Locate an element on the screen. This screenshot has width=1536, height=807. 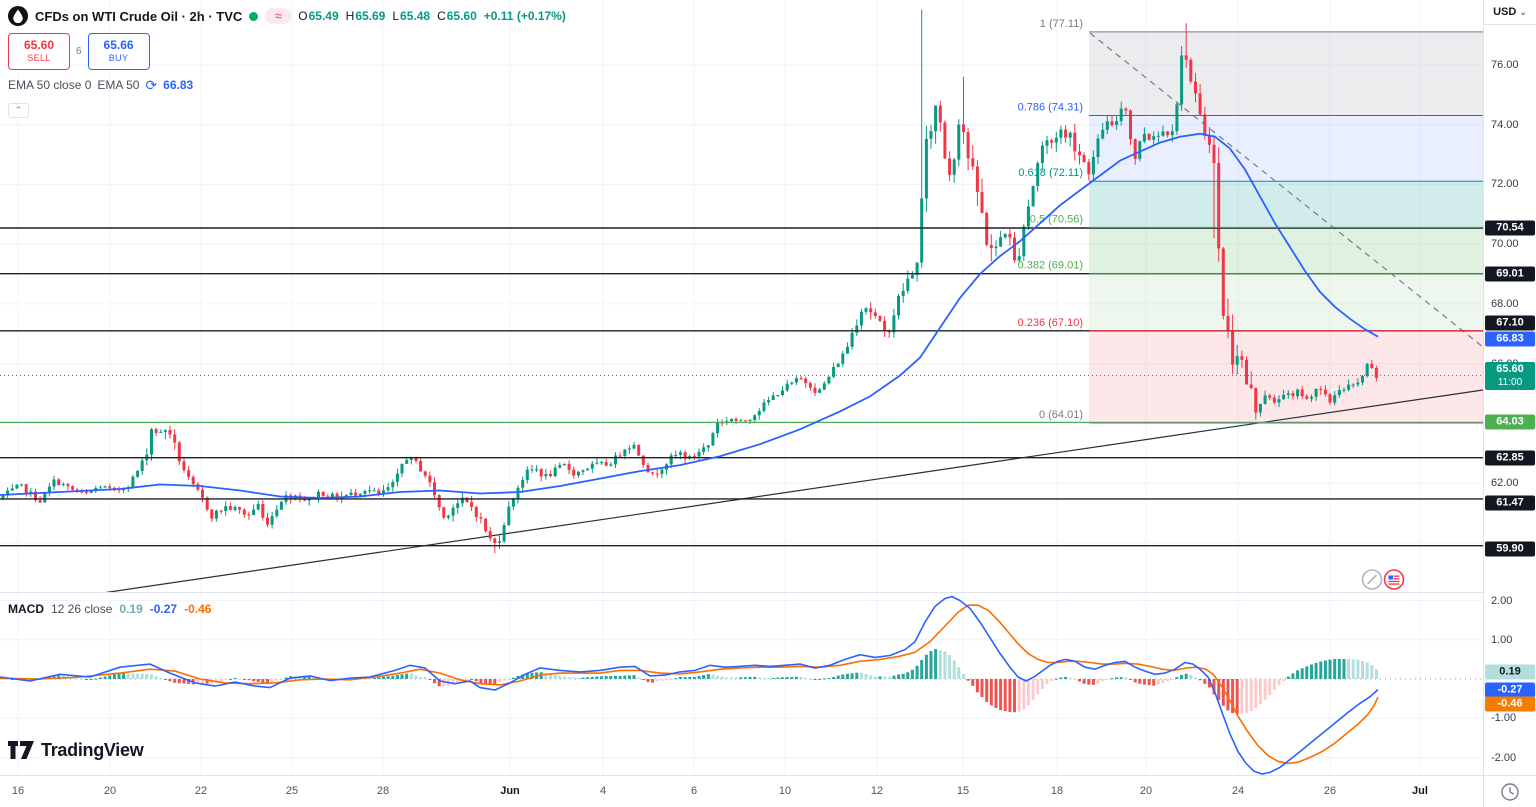
buy-label: BUY is located at coordinates (118, 58).